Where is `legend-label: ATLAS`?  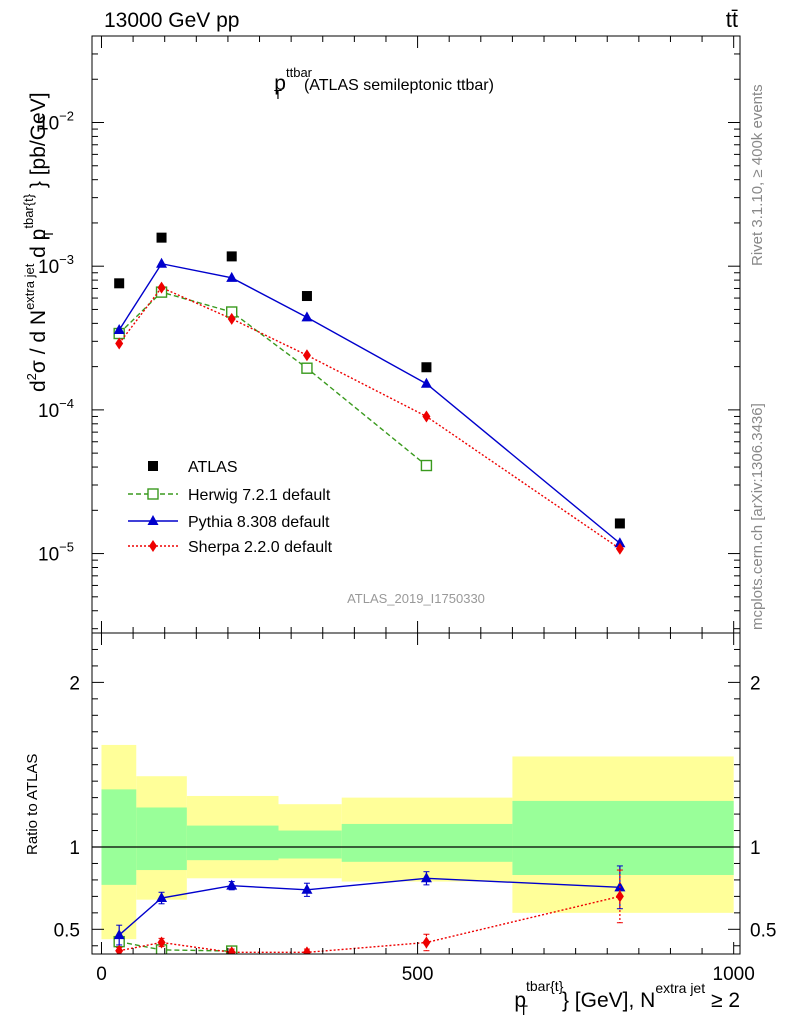 legend-label: ATLAS is located at coordinates (213, 467).